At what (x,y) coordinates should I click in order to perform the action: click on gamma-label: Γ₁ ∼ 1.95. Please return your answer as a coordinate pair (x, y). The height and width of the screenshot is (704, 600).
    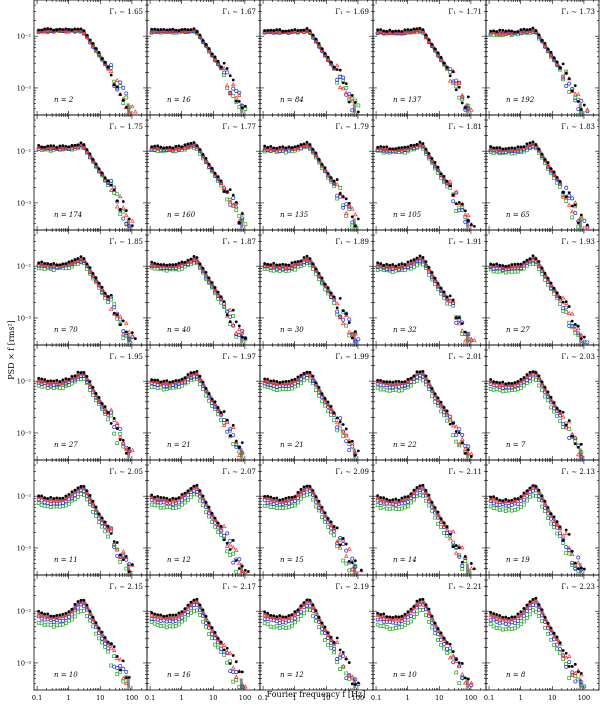
    Looking at the image, I should click on (126, 357).